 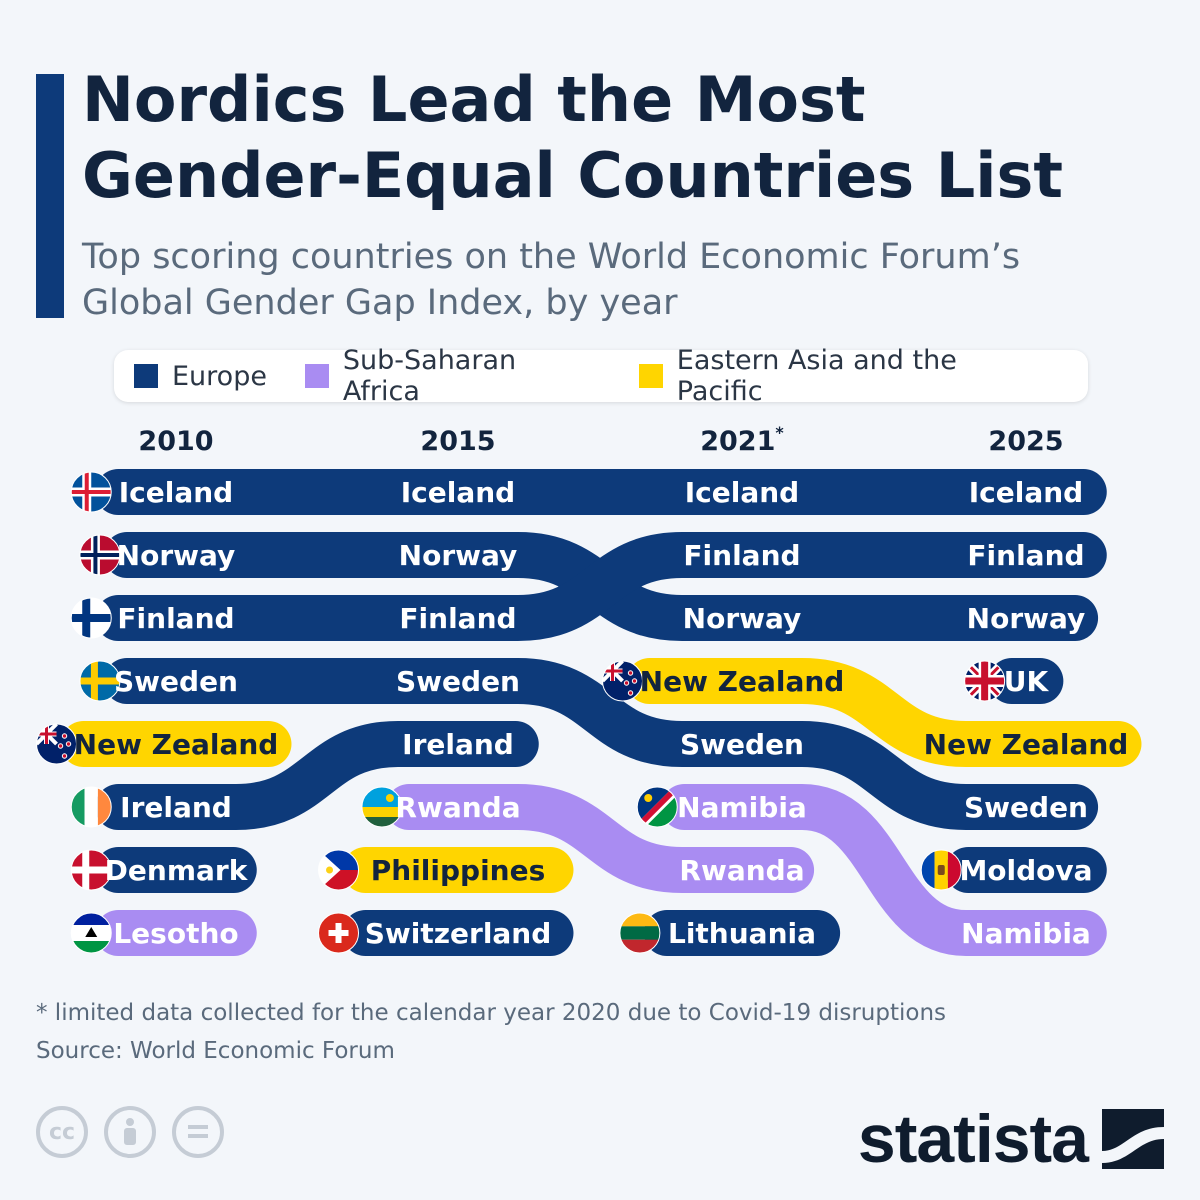 I want to click on legend-item-eastern-asia-pacific: Eastern Asia and the Pacific, so click(x=844, y=376).